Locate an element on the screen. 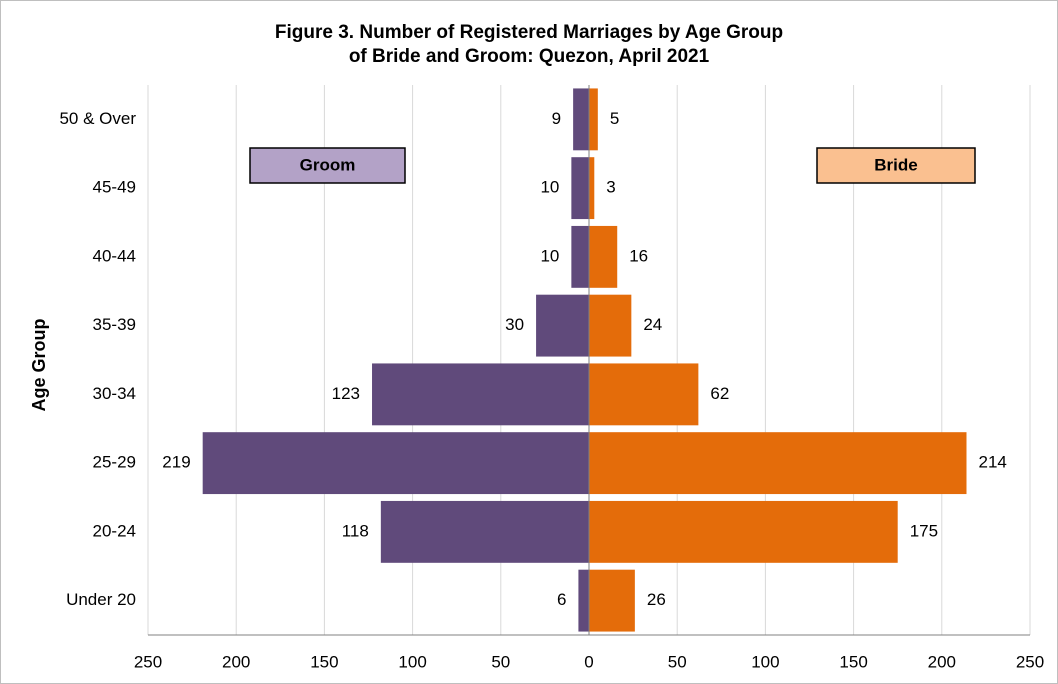  data-label: 62 is located at coordinates (719, 393).